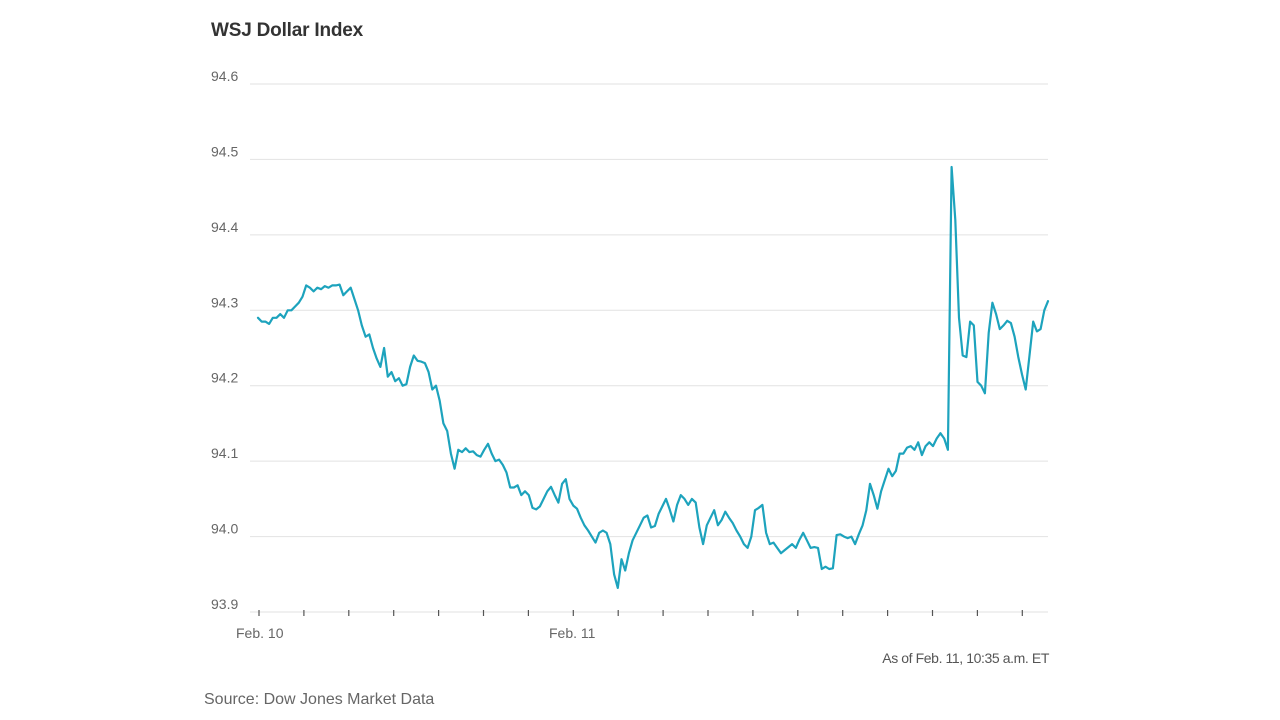 The width and height of the screenshot is (1280, 720). Describe the element at coordinates (965, 658) in the screenshot. I see `timestamp-note: As of Feb. 11, 10:35 a.m. ET` at that location.